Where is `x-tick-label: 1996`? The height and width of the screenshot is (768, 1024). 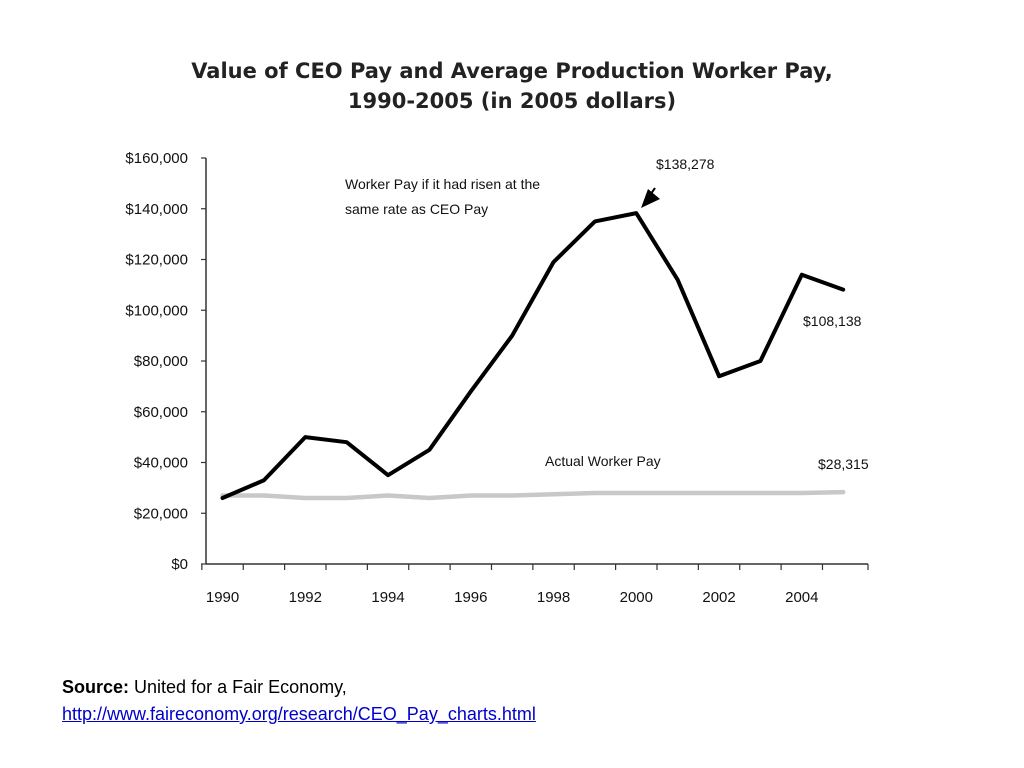 x-tick-label: 1996 is located at coordinates (470, 597).